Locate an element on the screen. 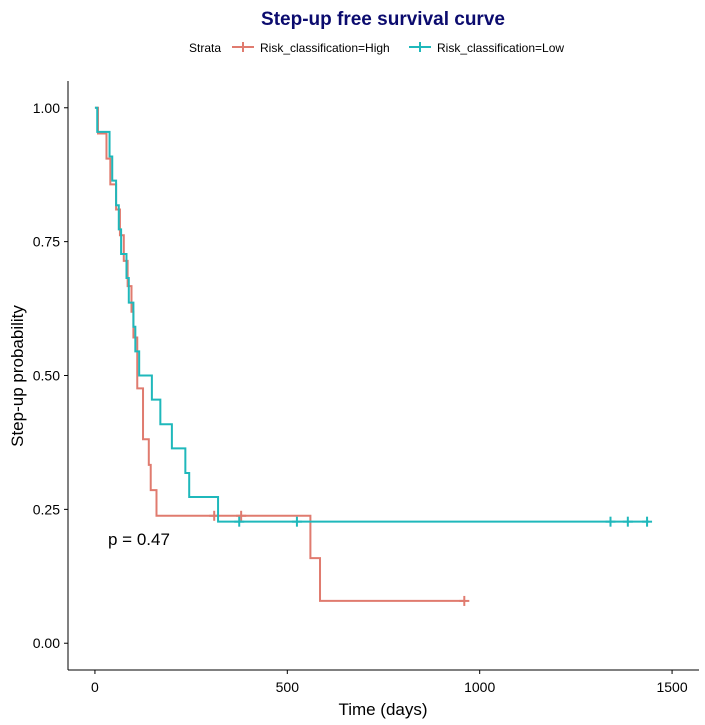 The width and height of the screenshot is (705, 725). x-axis-title: Time (days) is located at coordinates (382, 709).